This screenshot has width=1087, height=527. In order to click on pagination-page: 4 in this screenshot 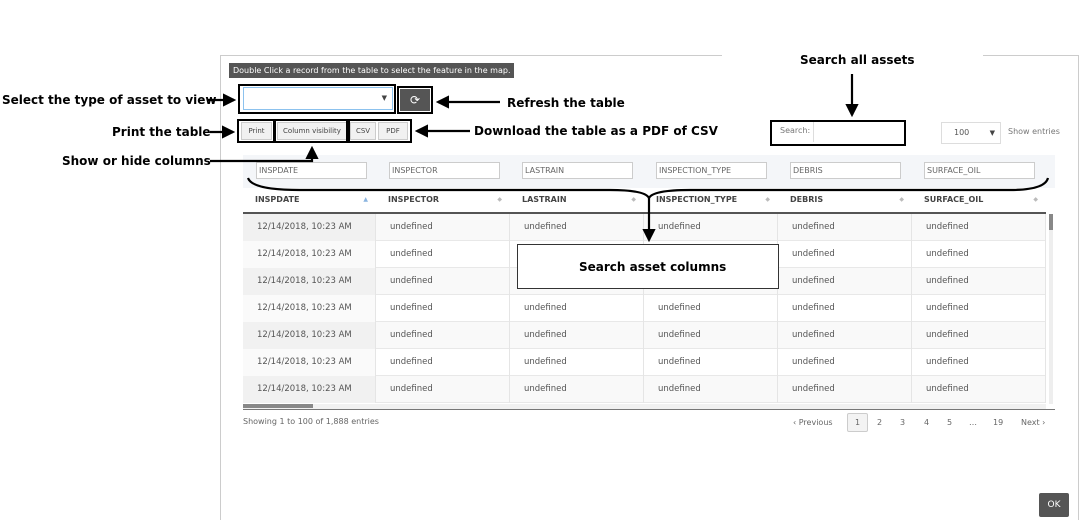, I will do `click(927, 422)`.